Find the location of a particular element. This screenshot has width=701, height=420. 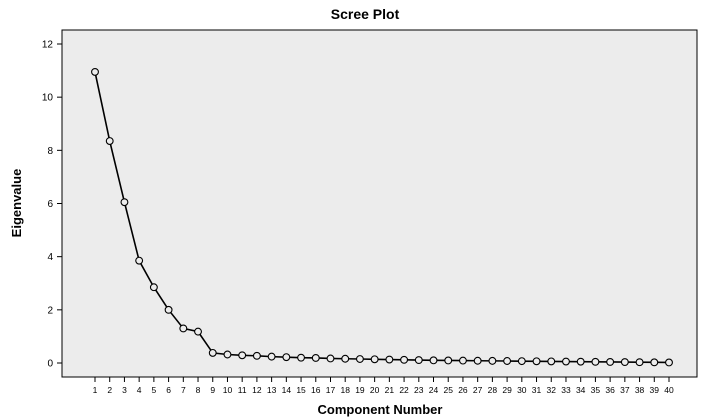

x-tick-label-17: 17 is located at coordinates (331, 390).